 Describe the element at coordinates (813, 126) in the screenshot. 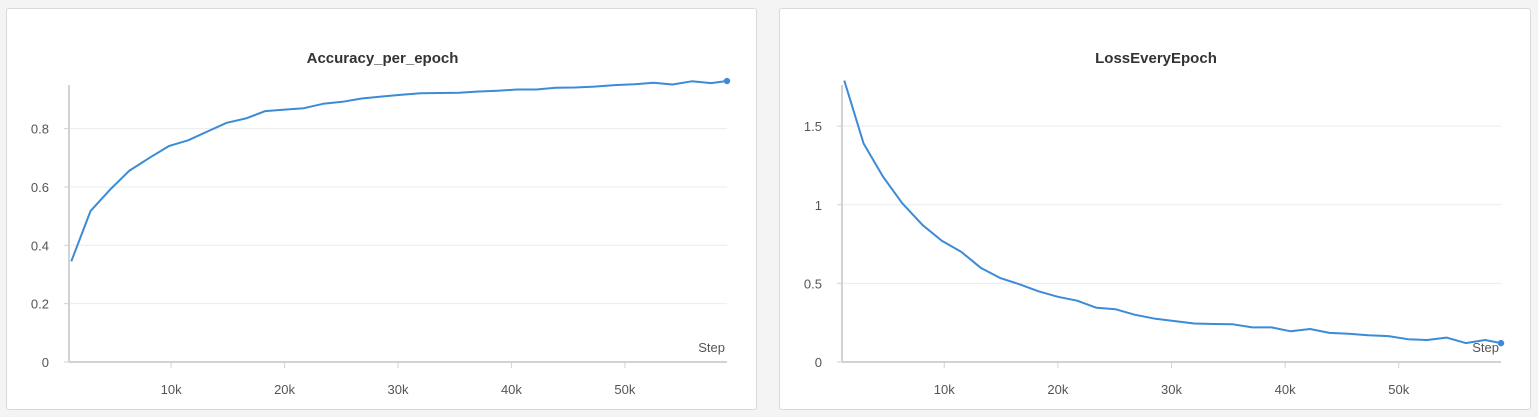

I see `y-tick-label: 1.5` at that location.